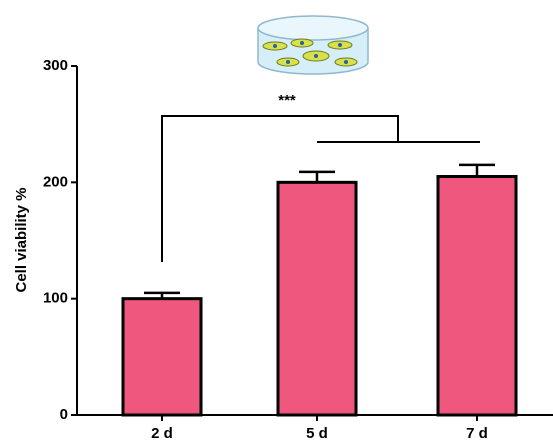 The height and width of the screenshot is (447, 553). What do you see at coordinates (64, 414) in the screenshot?
I see `y-tick-label: 0` at bounding box center [64, 414].